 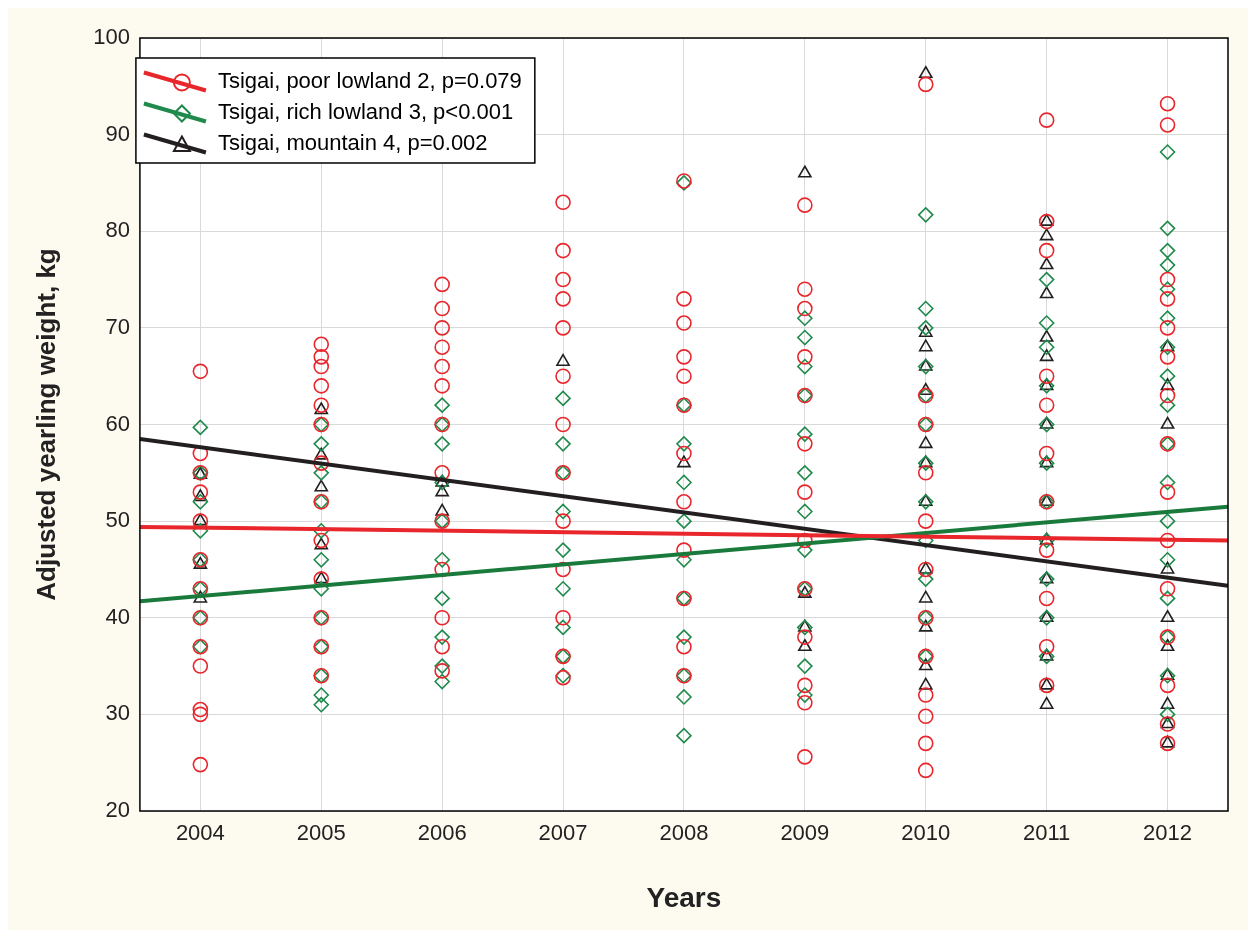 I want to click on x-tick-label: 2011, so click(x=1046, y=833).